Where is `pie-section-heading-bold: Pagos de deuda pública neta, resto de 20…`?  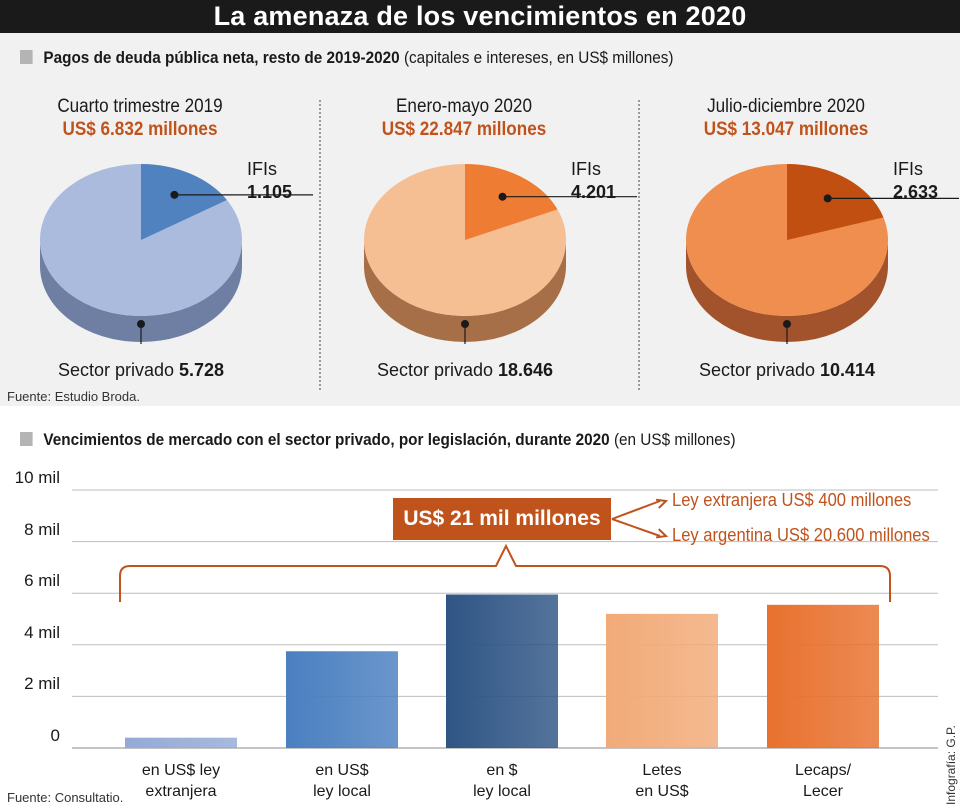
pie-section-heading-bold: Pagos de deuda pública neta, resto de 20… is located at coordinates (221, 57).